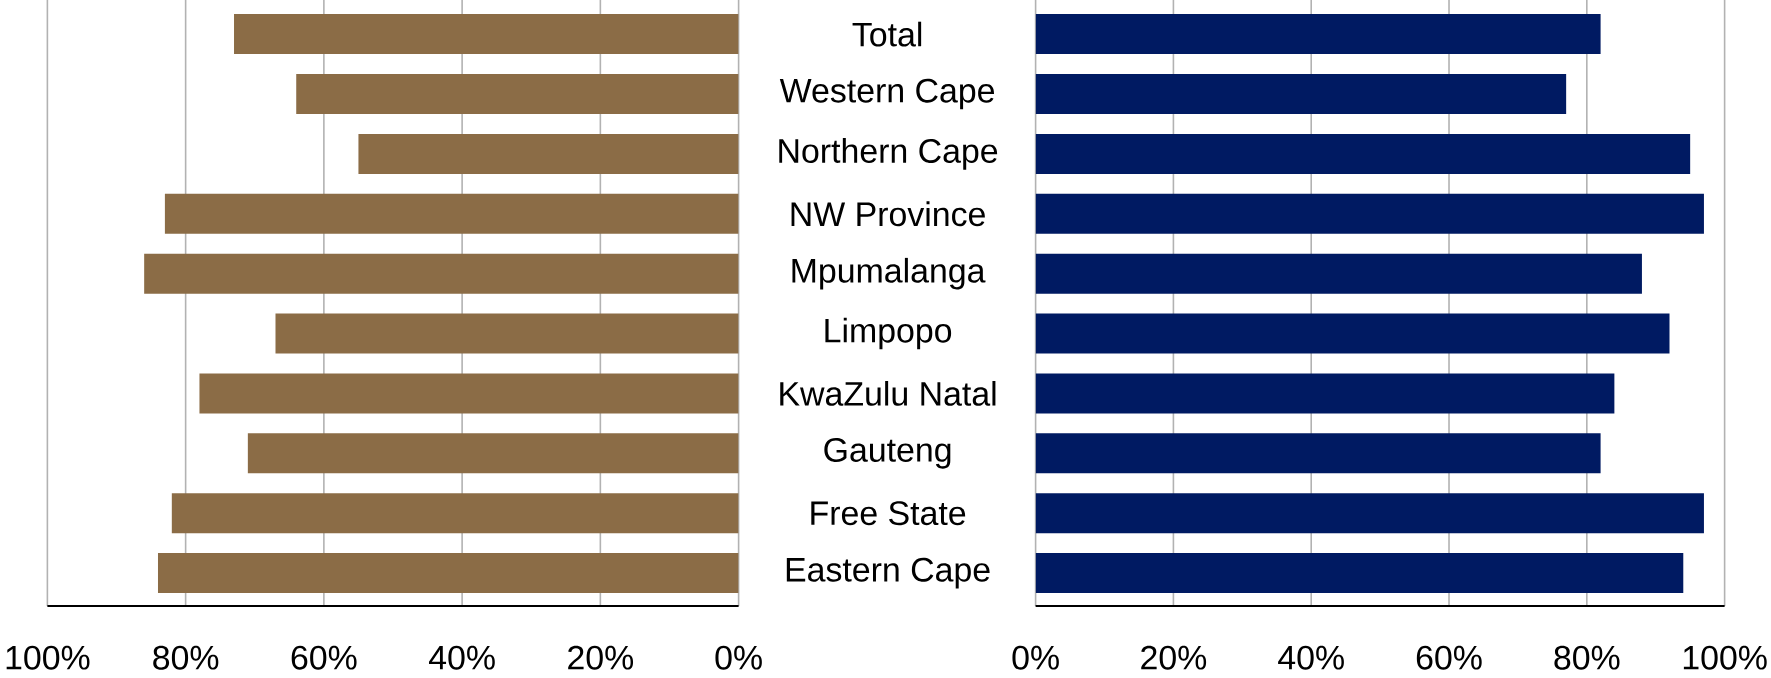 This screenshot has height=678, width=1771. I want to click on y-tick-label: Free State, so click(888, 513).